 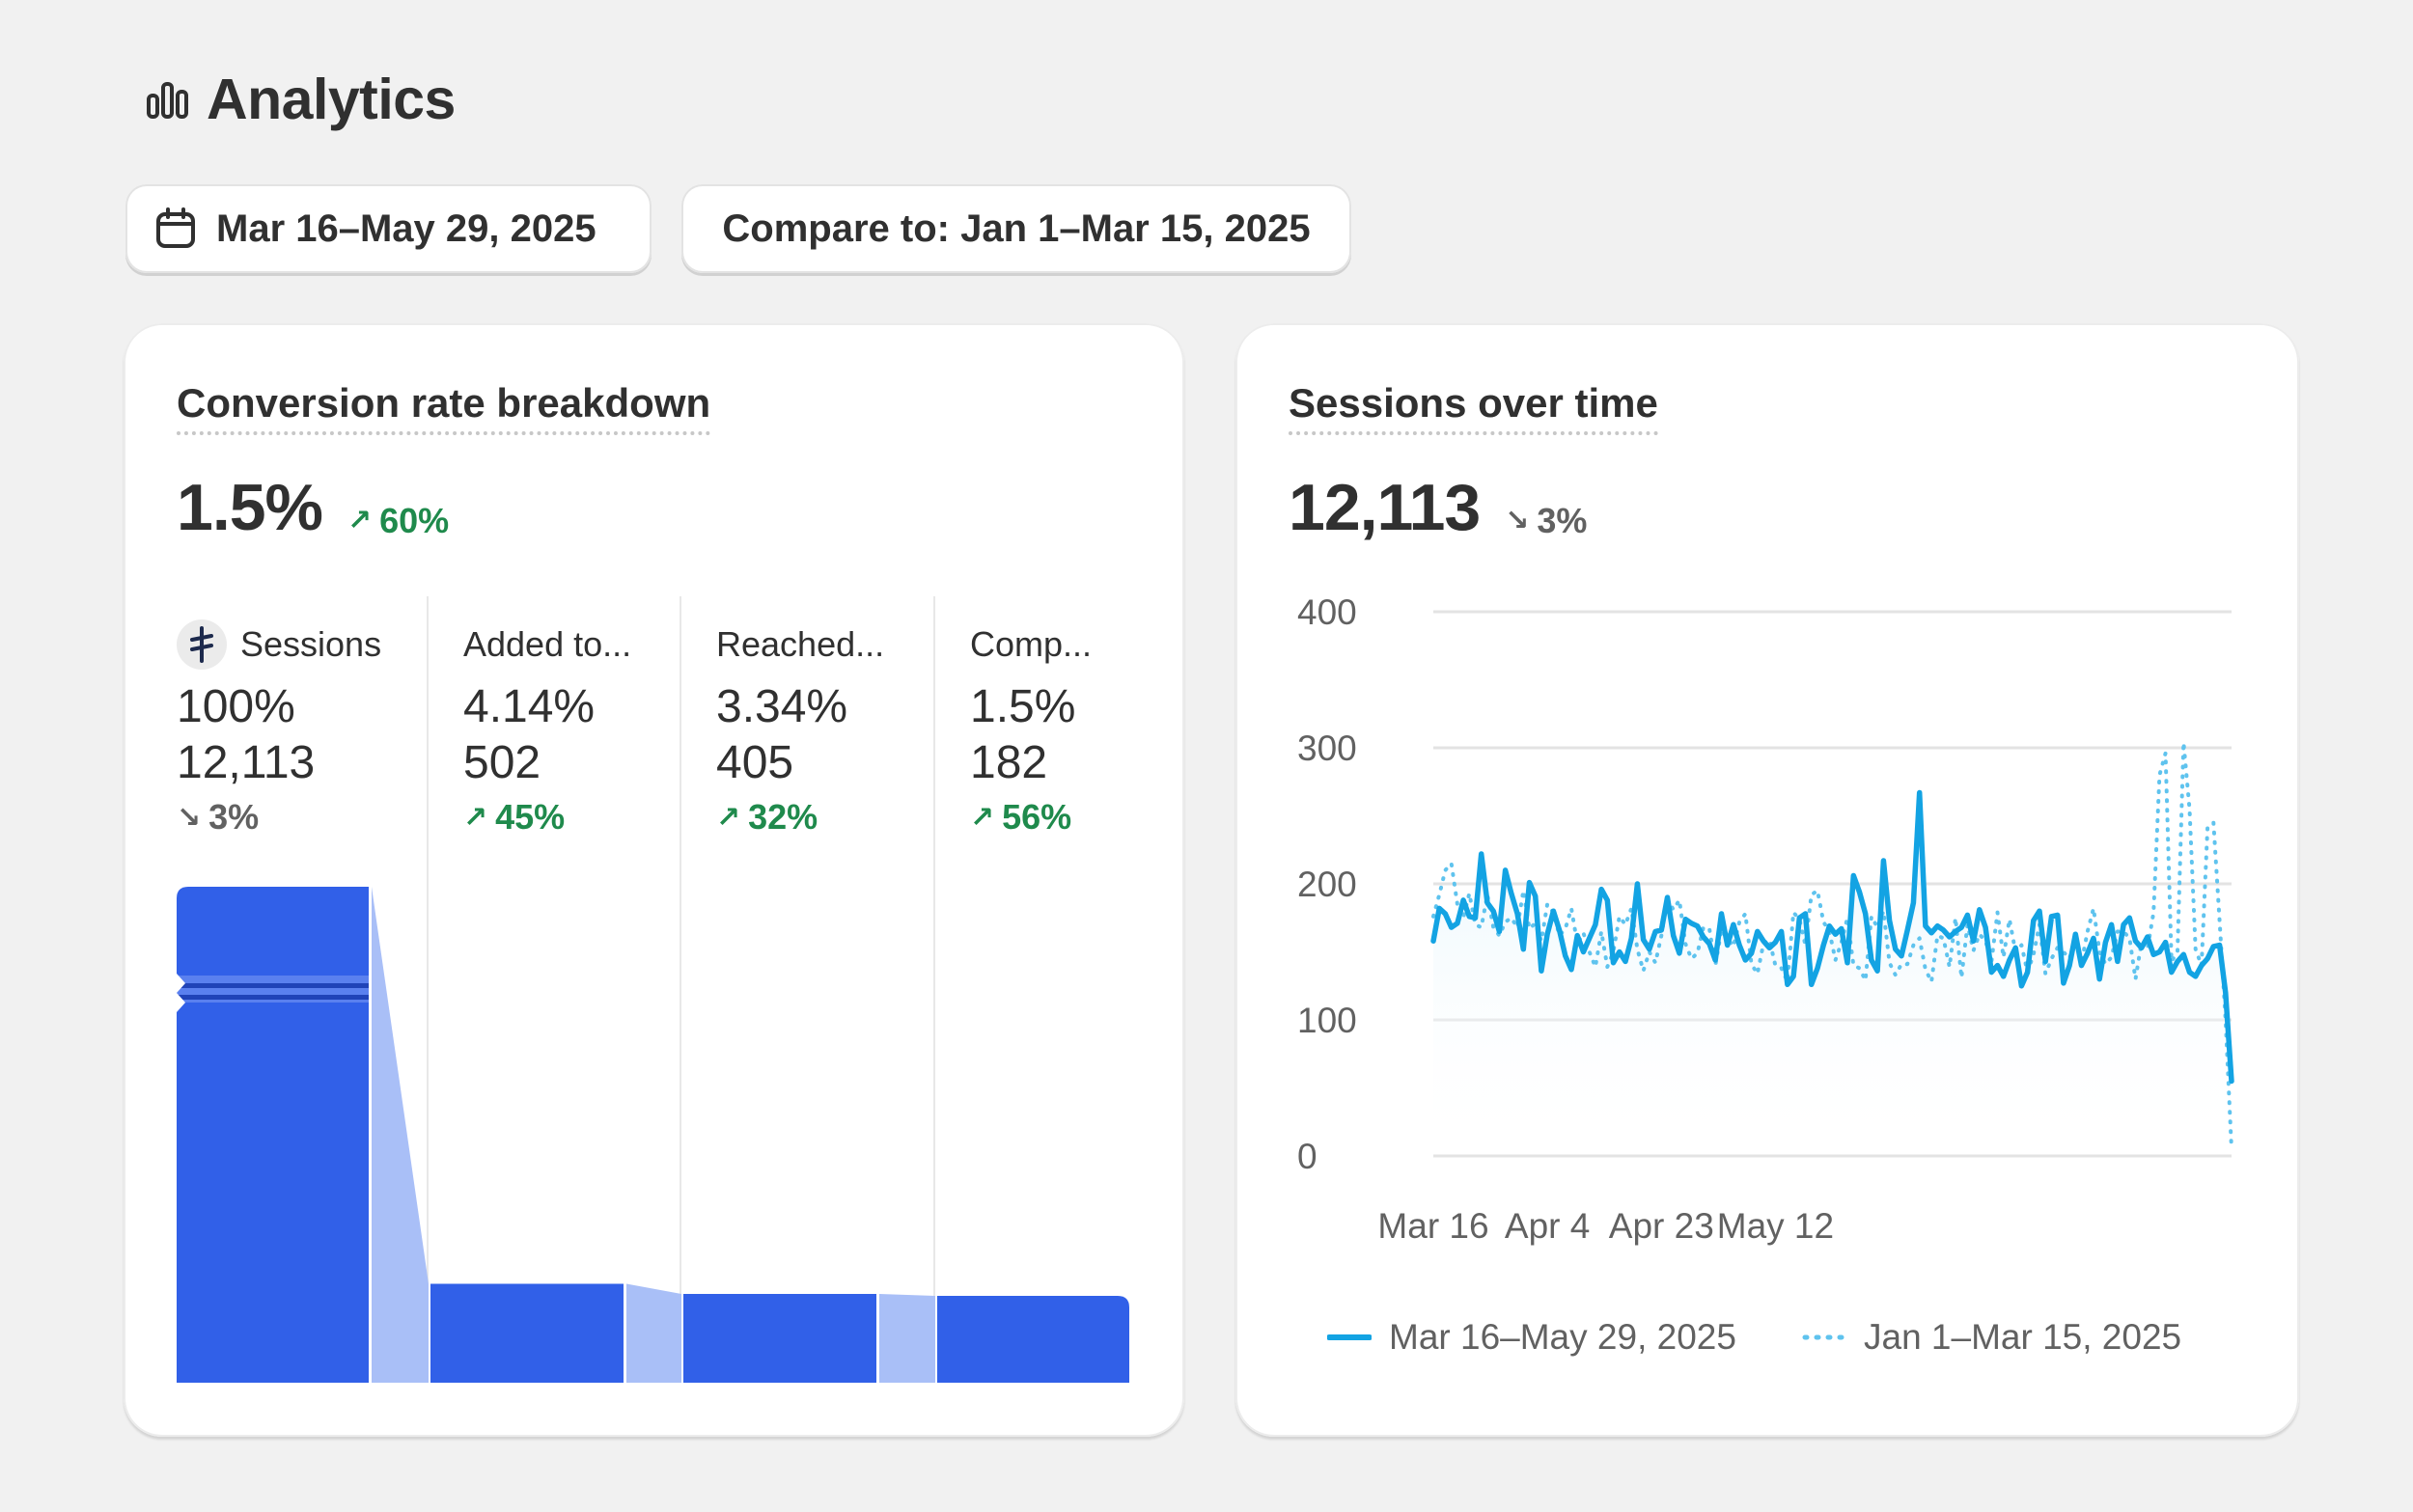 I want to click on conversion-value: 1.5%, so click(x=250, y=507).